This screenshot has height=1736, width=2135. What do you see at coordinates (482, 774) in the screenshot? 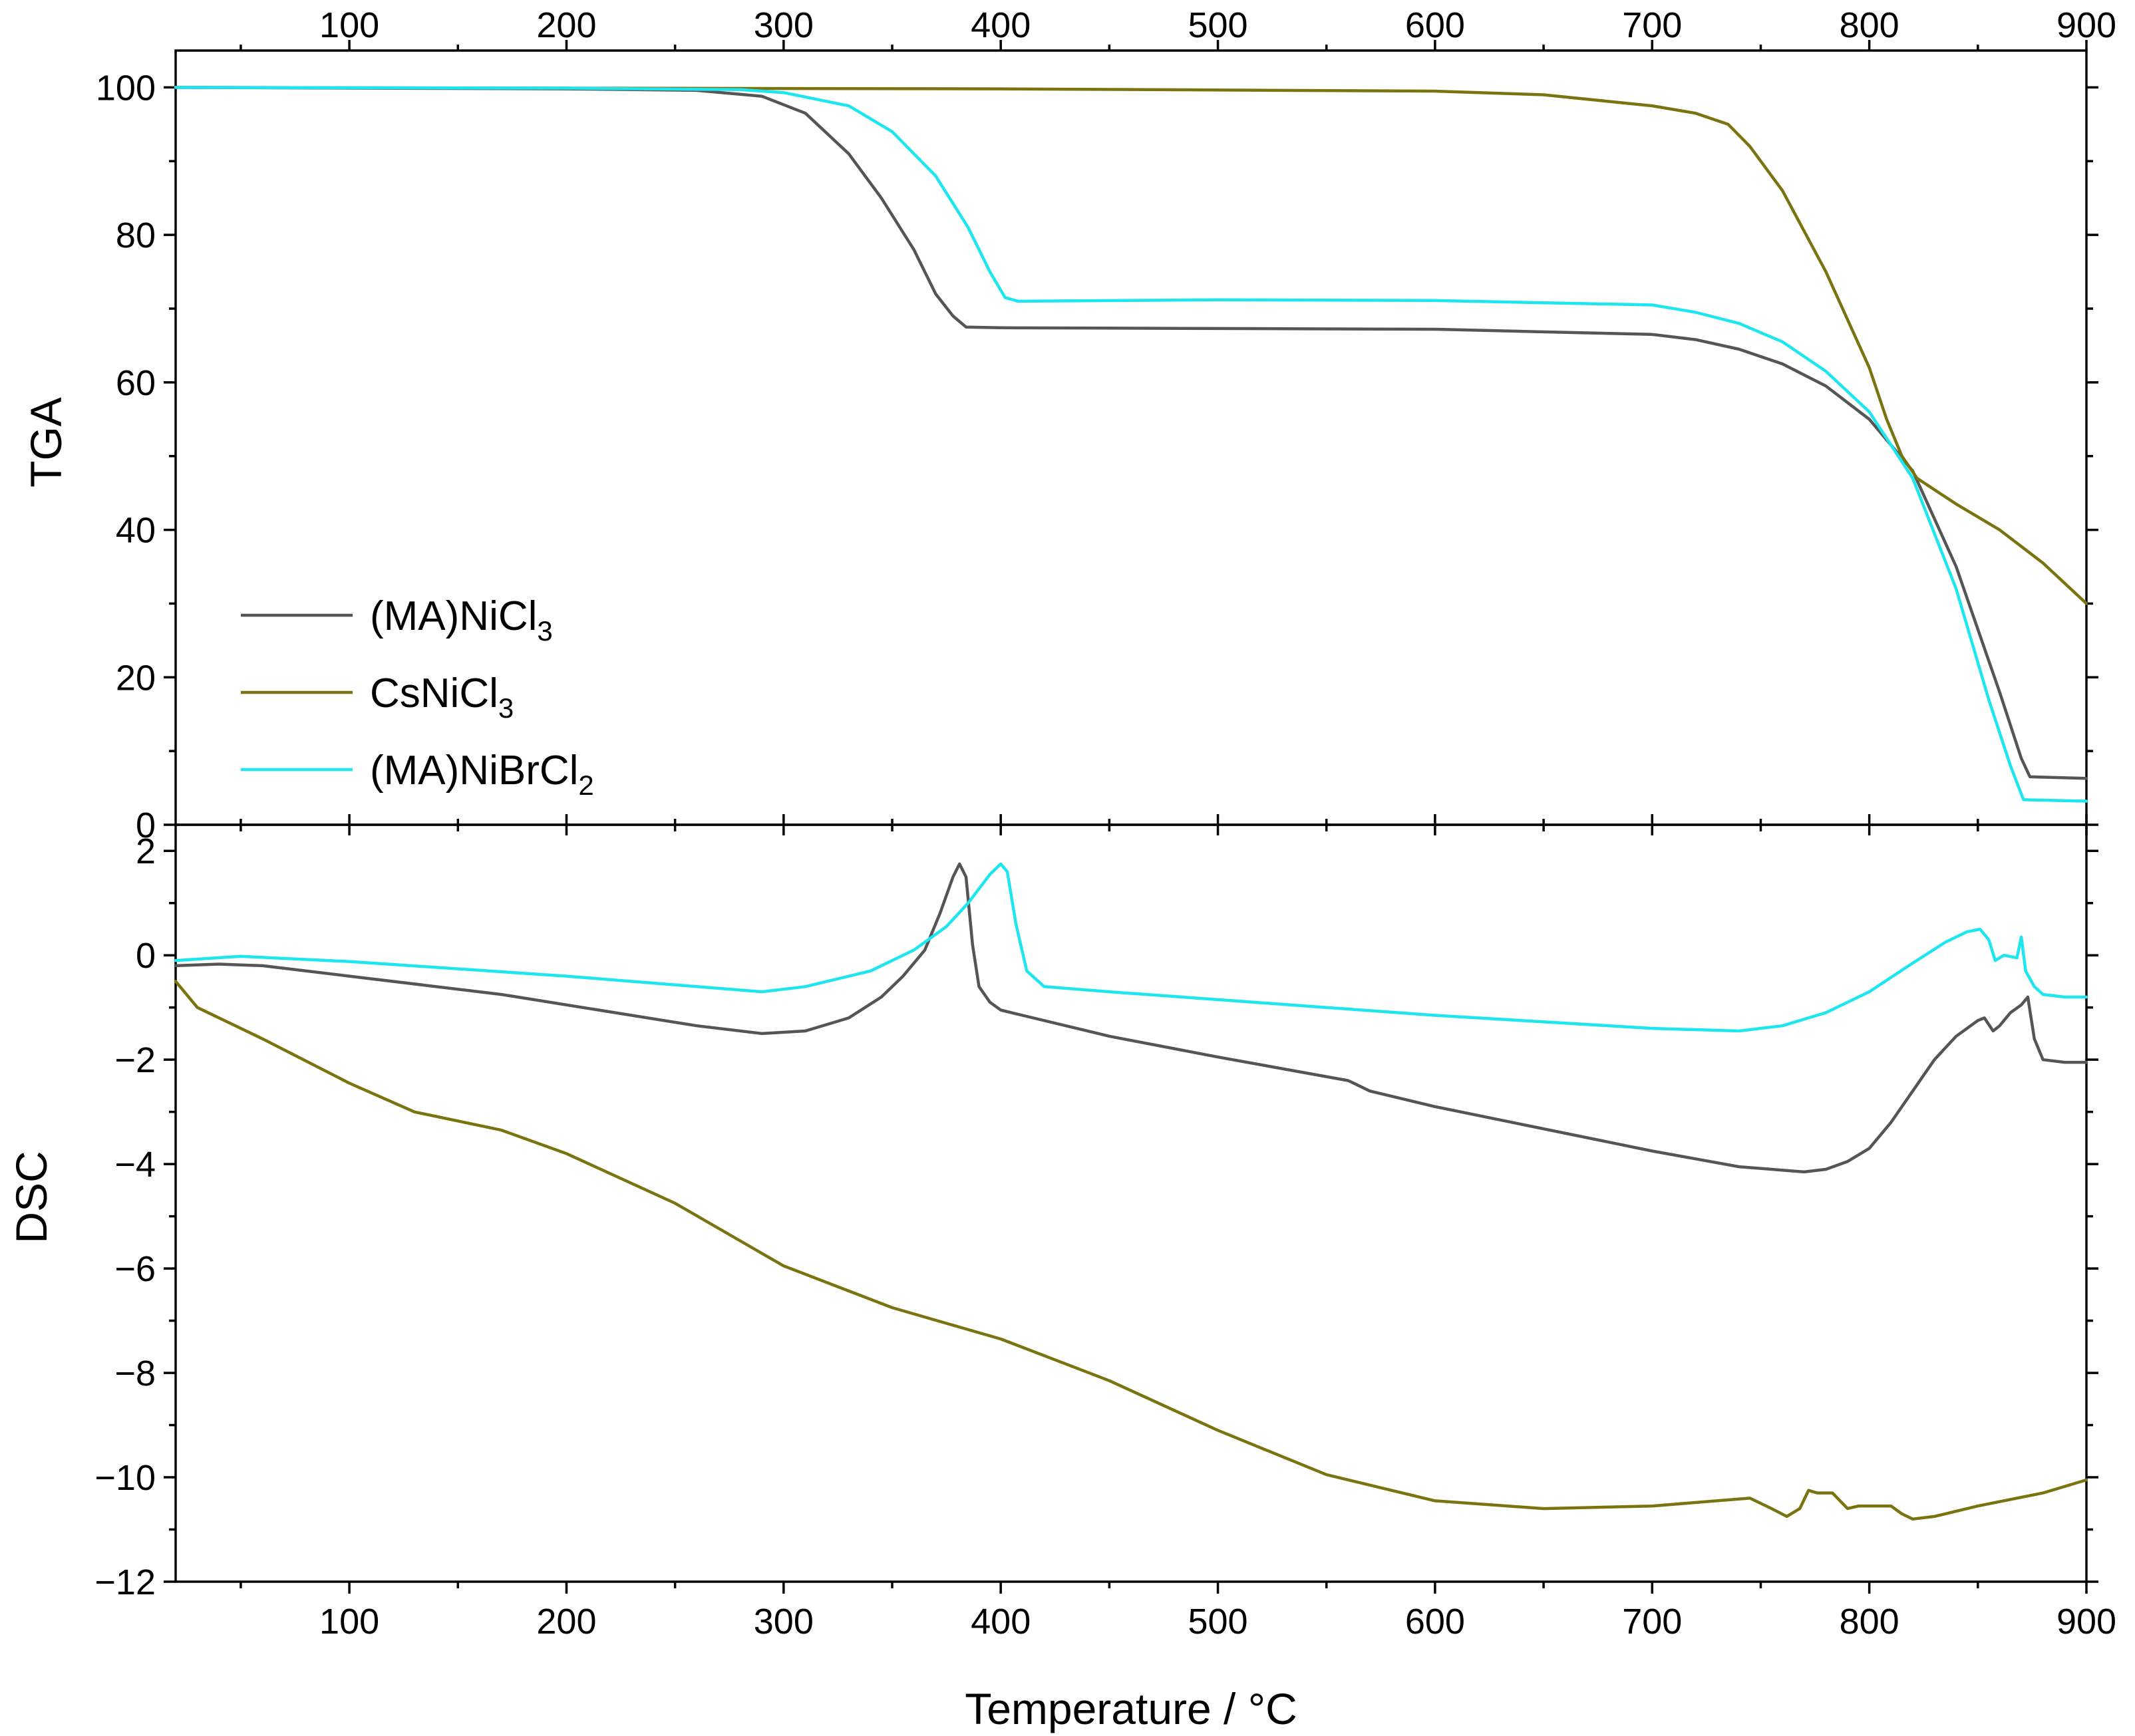
I see `legend-label-ma-nibrcl2: (MA)NiBrCl2` at bounding box center [482, 774].